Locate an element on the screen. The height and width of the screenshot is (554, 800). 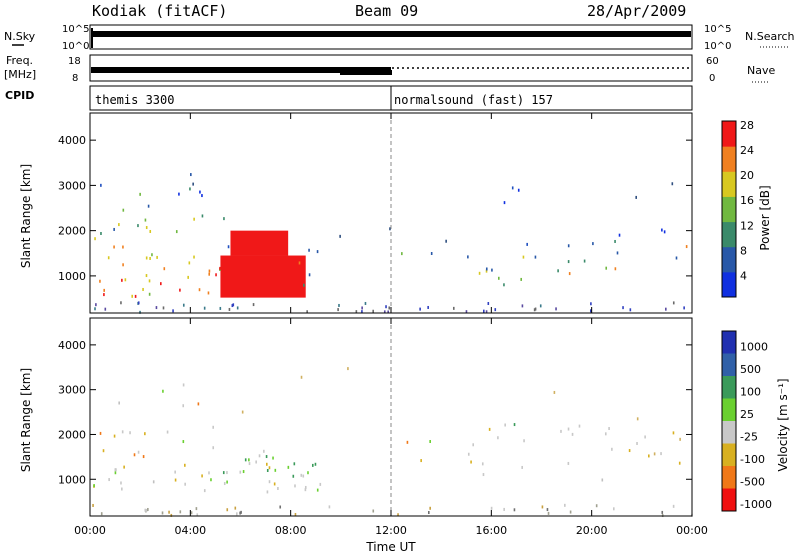
power-colorbar-tick: 20 is located at coordinates (747, 175).